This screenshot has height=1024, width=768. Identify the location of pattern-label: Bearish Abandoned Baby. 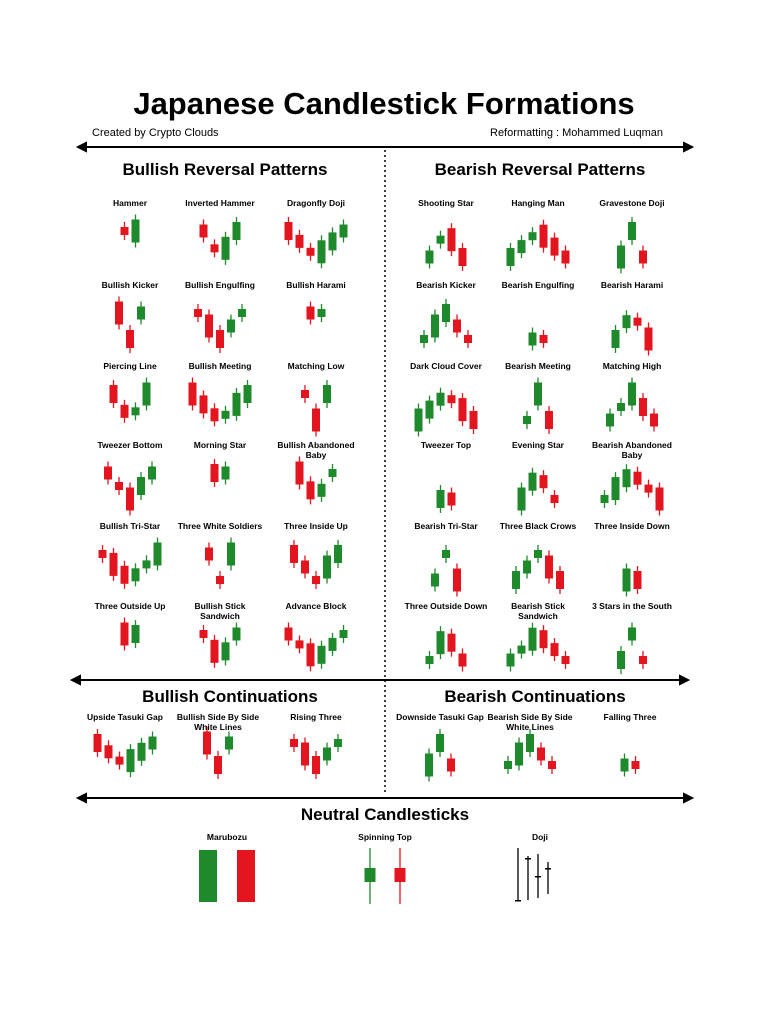
(632, 450).